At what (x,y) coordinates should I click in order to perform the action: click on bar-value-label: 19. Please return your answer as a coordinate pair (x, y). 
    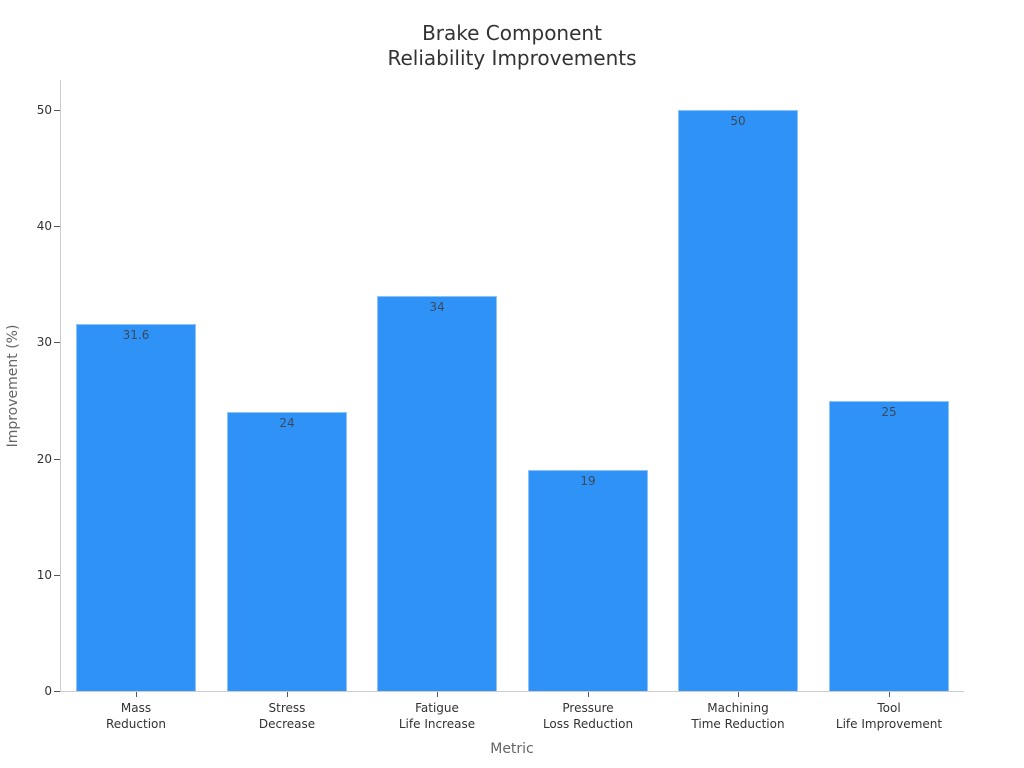
    Looking at the image, I should click on (588, 481).